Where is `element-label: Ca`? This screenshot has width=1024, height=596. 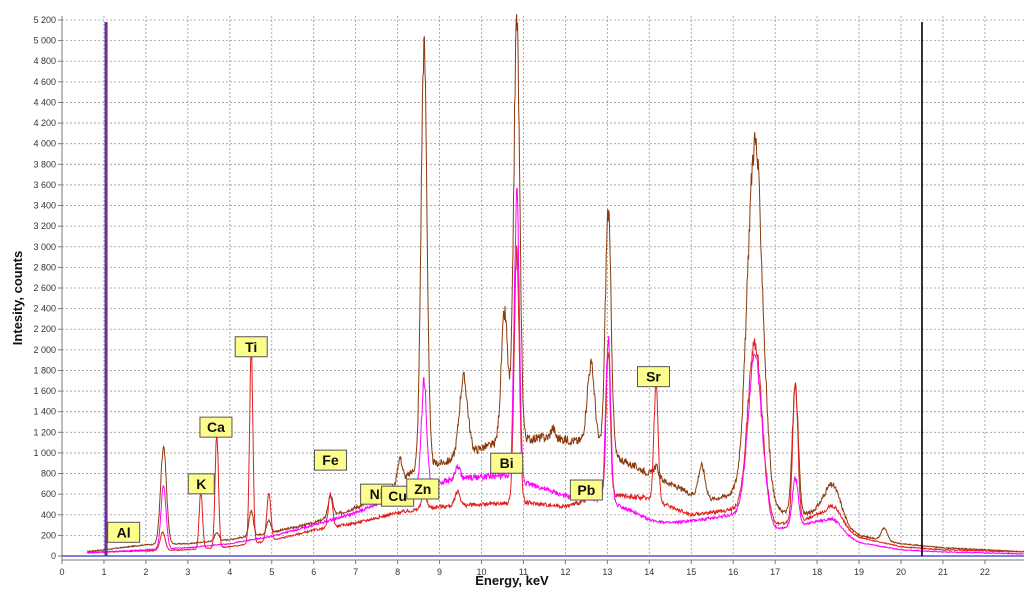
element-label: Ca is located at coordinates (216, 427).